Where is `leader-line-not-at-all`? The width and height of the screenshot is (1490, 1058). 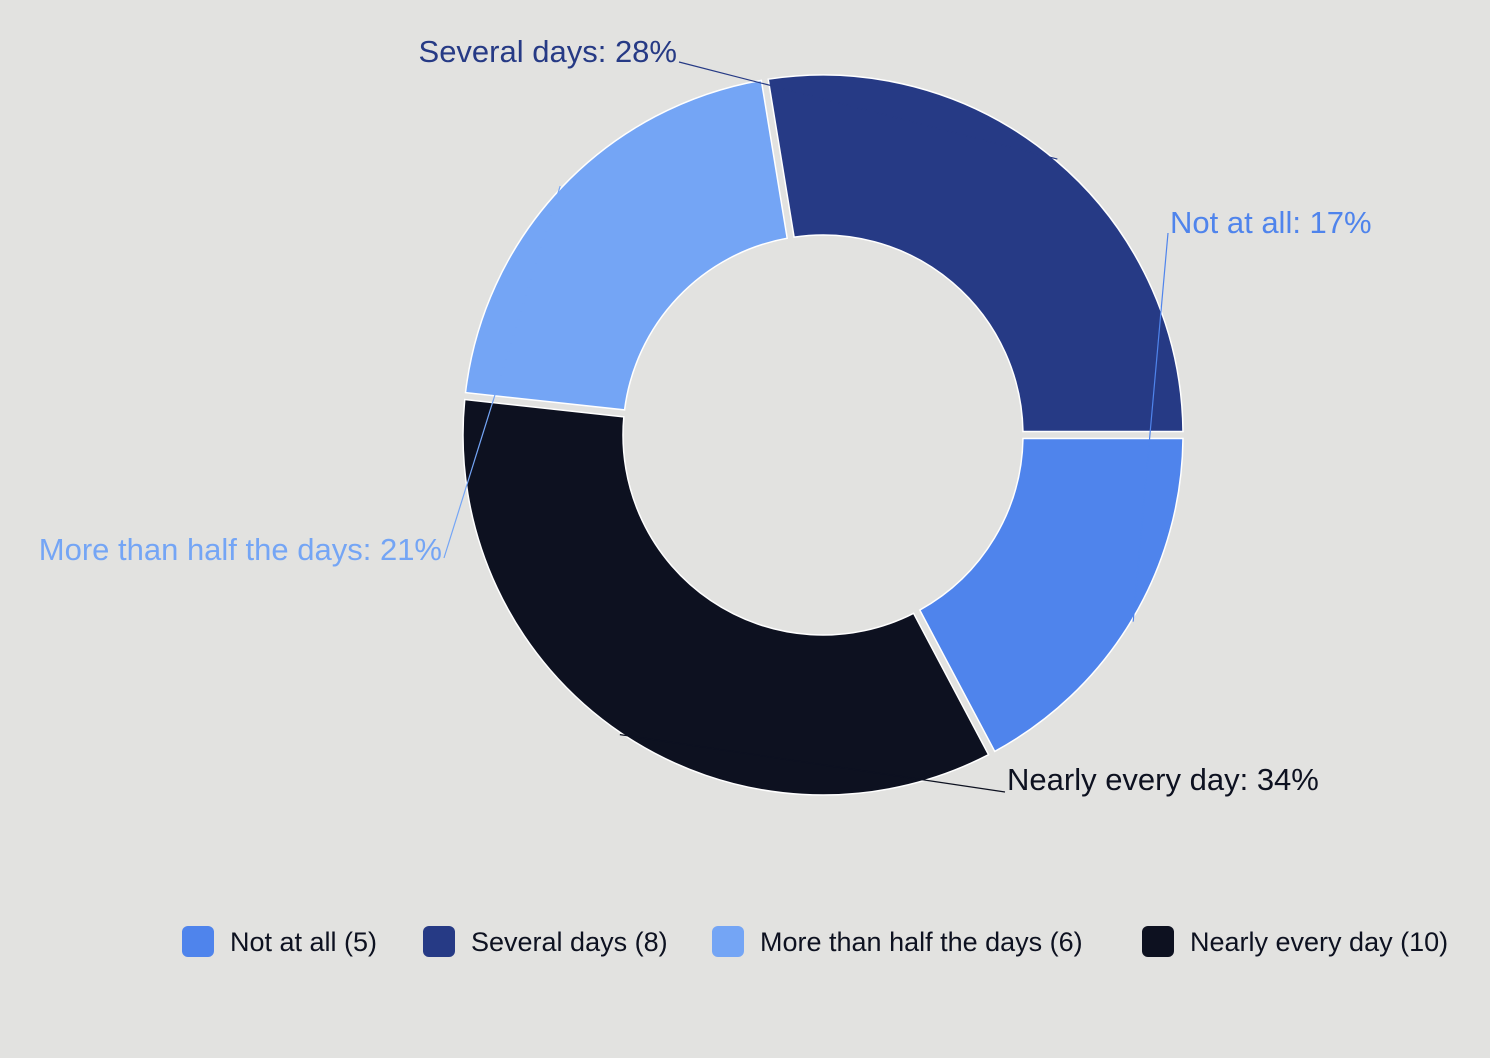 leader-line-not-at-all is located at coordinates (1150, 427).